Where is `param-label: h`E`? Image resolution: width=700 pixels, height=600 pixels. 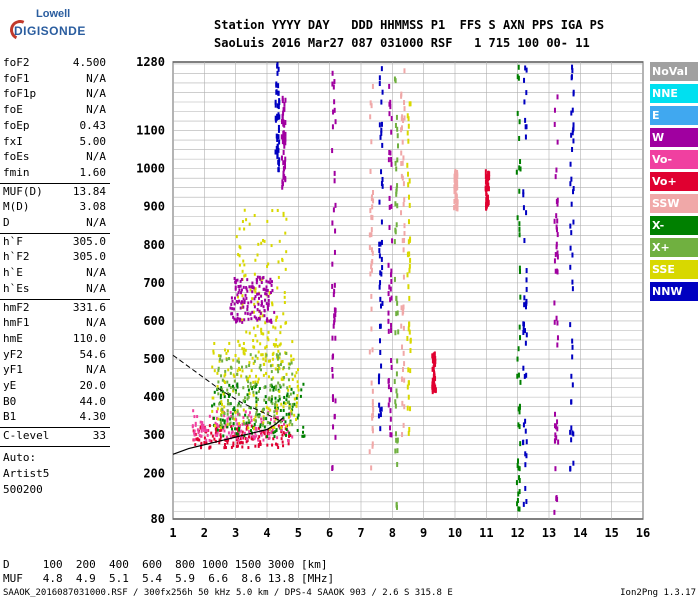 param-label: h`E is located at coordinates (13, 273).